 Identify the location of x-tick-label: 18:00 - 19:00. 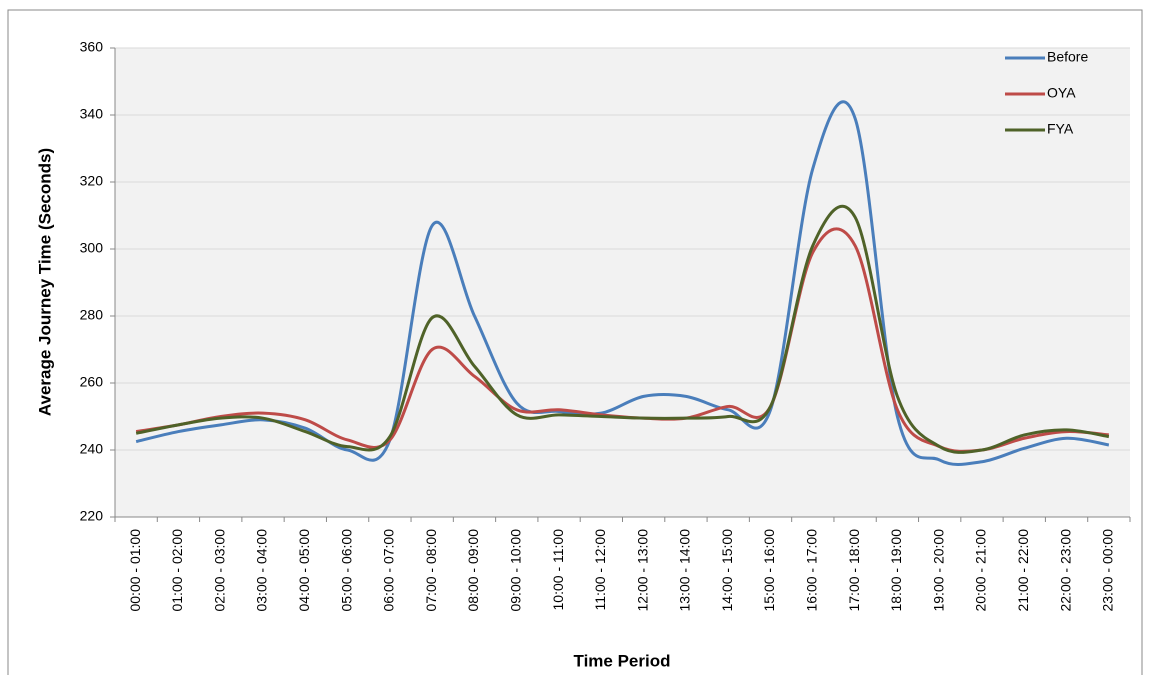
(896, 570).